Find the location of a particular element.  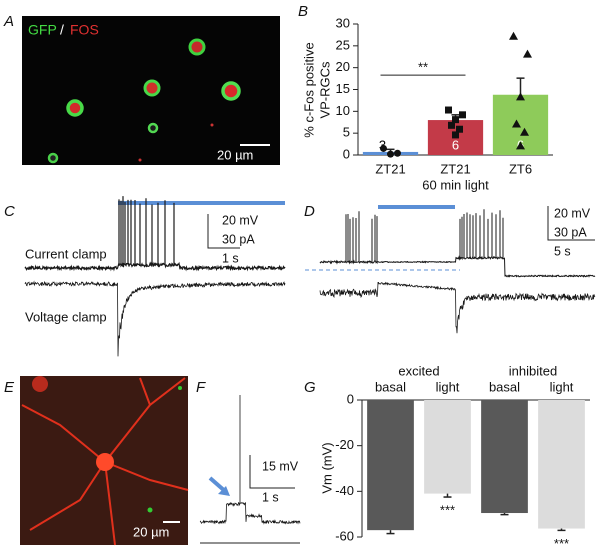

trace-label: Voltage clamp is located at coordinates (66, 316).